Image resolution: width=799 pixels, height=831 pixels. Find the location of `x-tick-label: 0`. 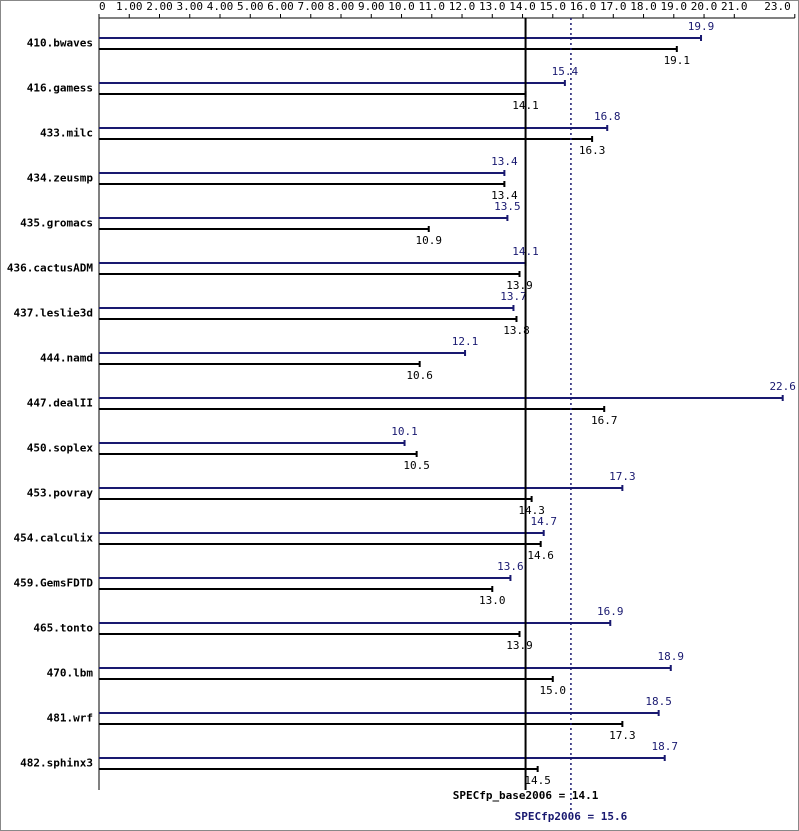

x-tick-label: 0 is located at coordinates (102, 6).